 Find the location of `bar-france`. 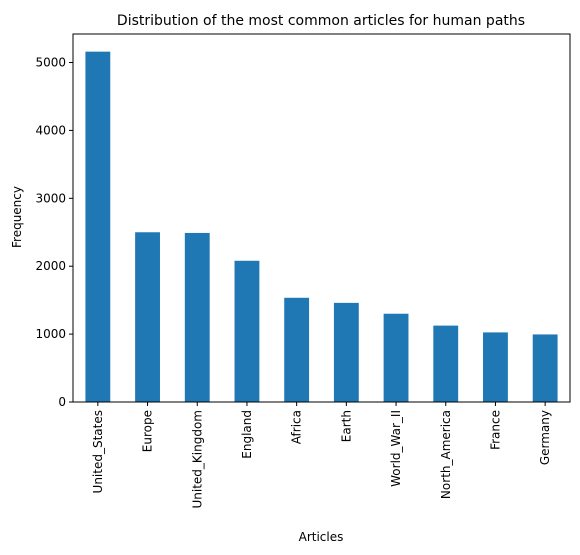

bar-france is located at coordinates (495, 367).